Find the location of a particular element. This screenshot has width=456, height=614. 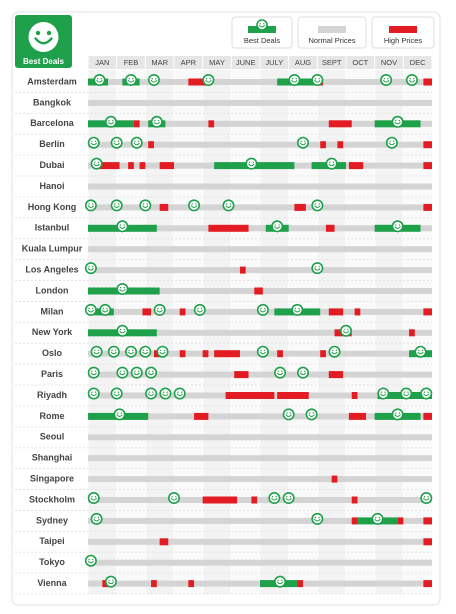

legend-swatch is located at coordinates (332, 29).